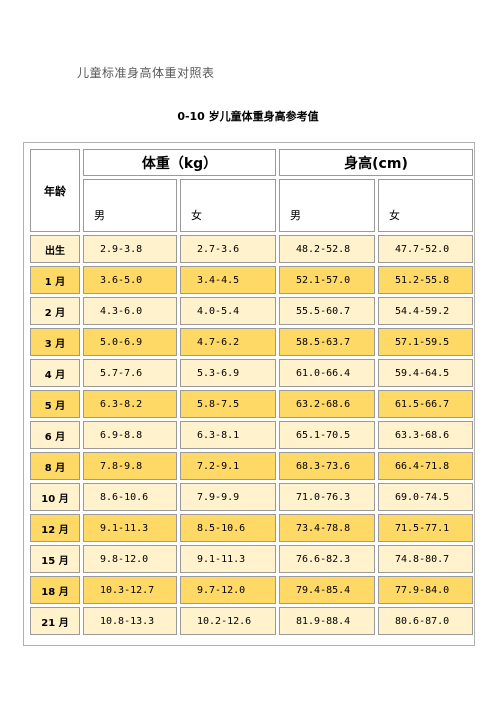 Image resolution: width=496 pixels, height=702 pixels. Describe the element at coordinates (228, 280) in the screenshot. I see `weight-girl-cell: 3.4-4.5` at that location.